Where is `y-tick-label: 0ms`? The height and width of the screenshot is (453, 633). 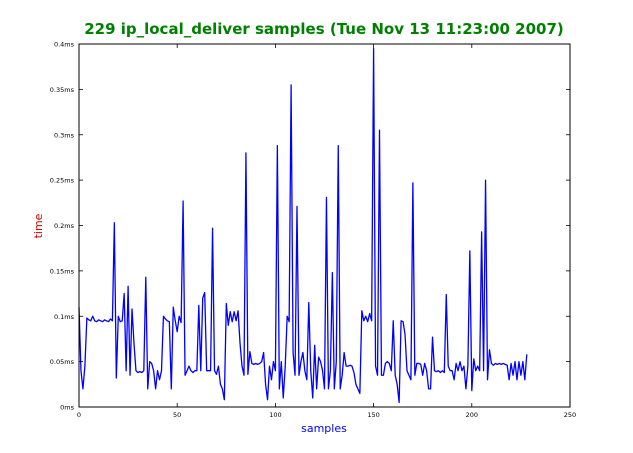 y-tick-label: 0ms is located at coordinates (67, 408).